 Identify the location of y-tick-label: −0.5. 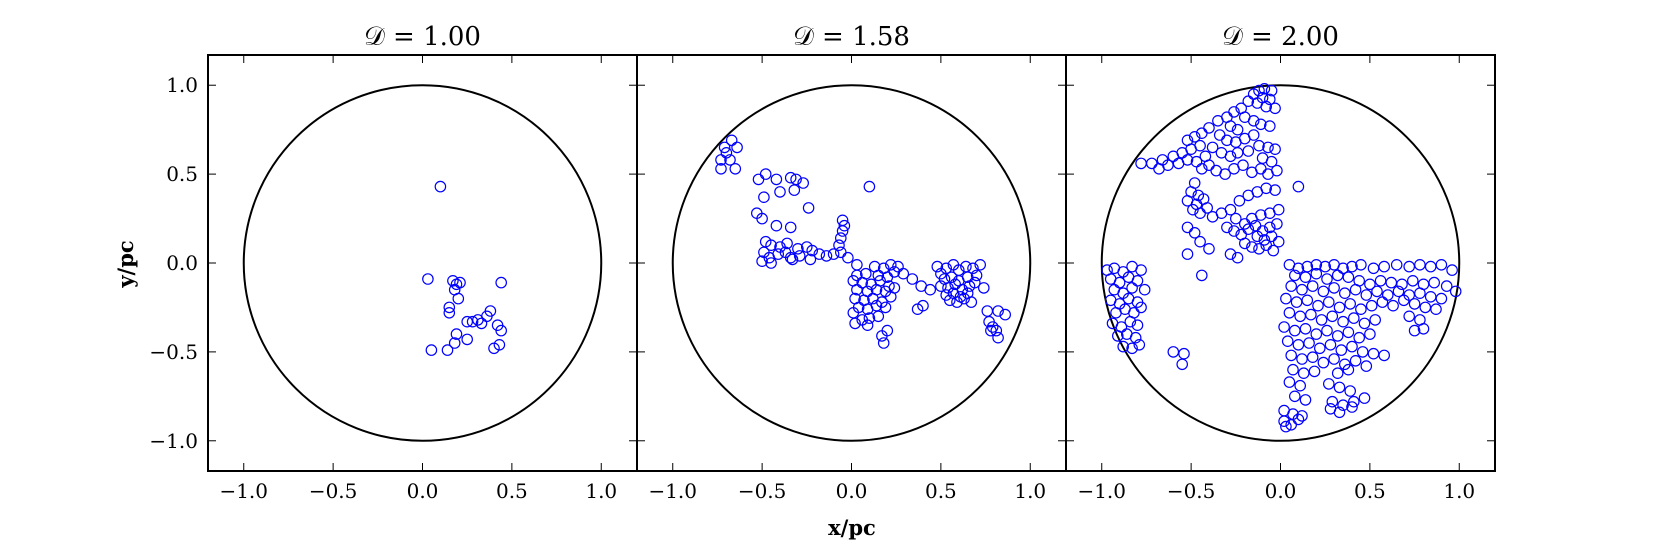
(173, 352).